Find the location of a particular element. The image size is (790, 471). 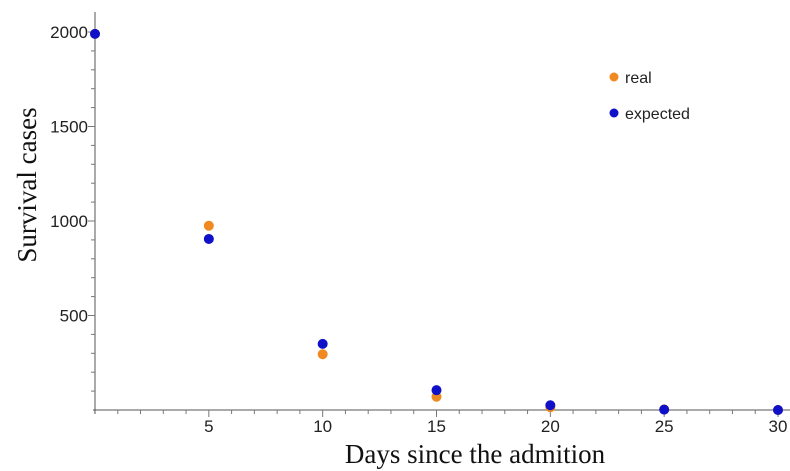

x-tick-label: 5 is located at coordinates (208, 426).